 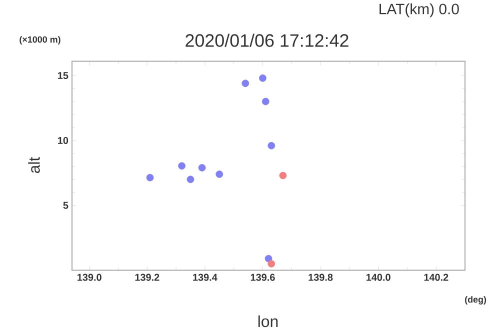 What do you see at coordinates (378, 277) in the screenshot?
I see `x-tick-label: 140.0` at bounding box center [378, 277].